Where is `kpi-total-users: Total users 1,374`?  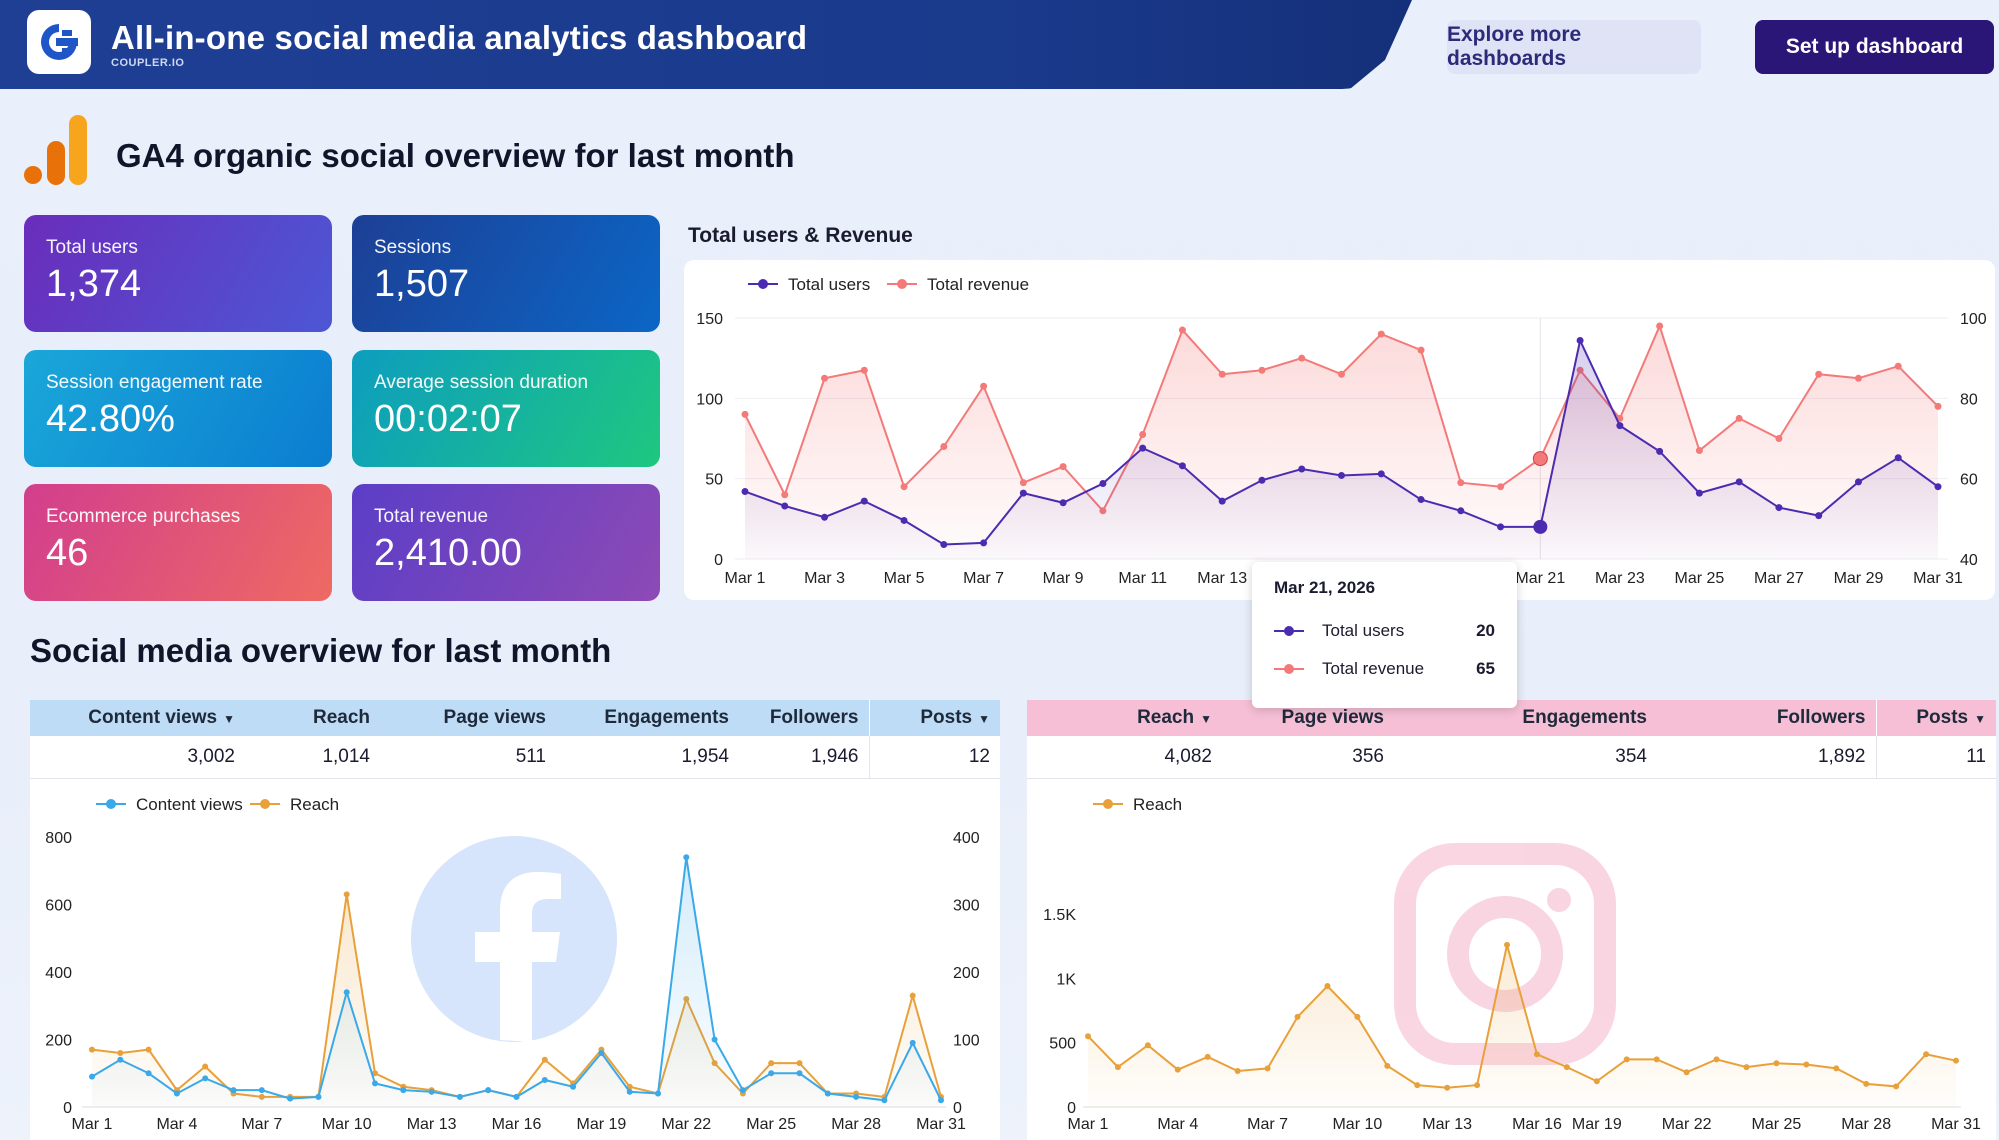
kpi-total-users: Total users 1,374 is located at coordinates (178, 273).